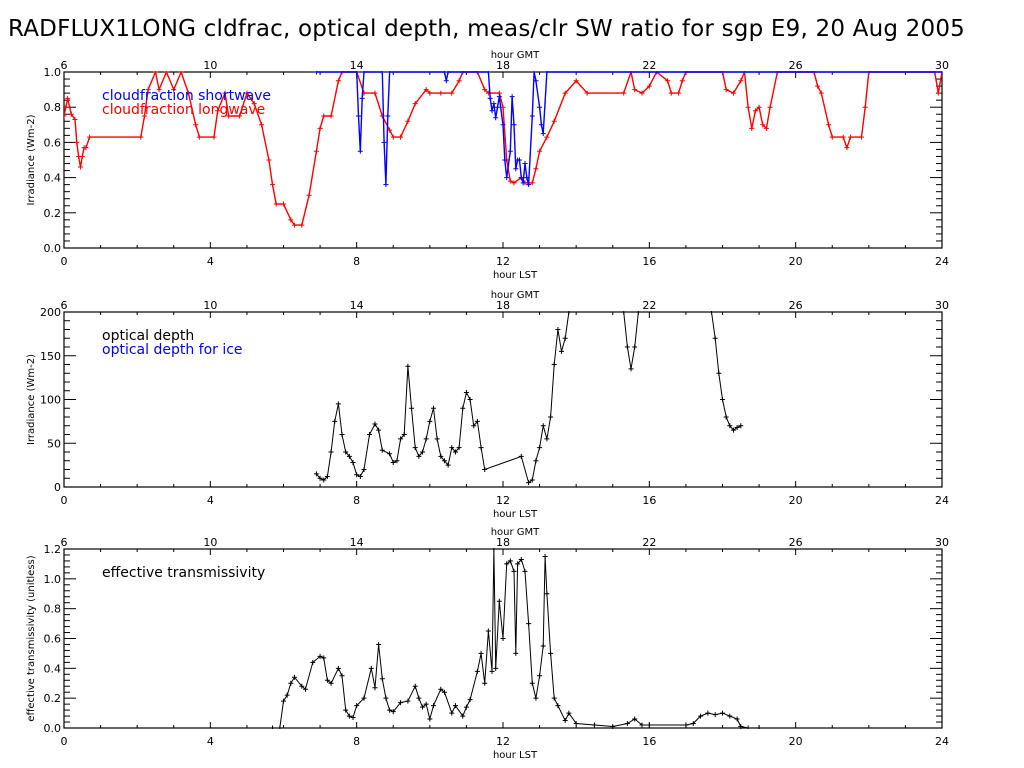  I want to click on y-tick-label: 50, so click(54, 443).